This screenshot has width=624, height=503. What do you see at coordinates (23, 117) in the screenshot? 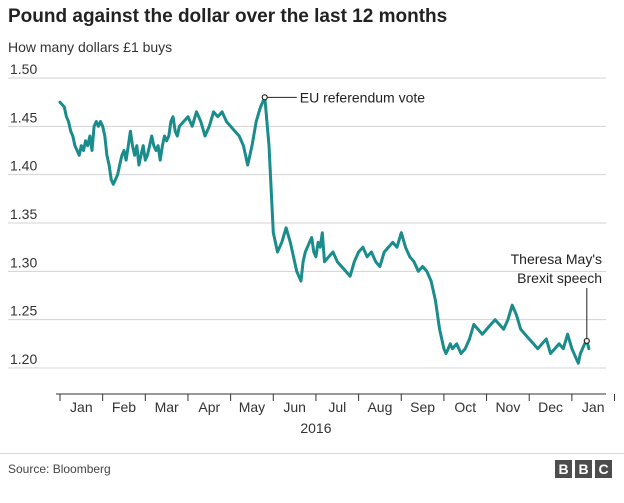
I see `y-tick-label: 1.45` at bounding box center [23, 117].